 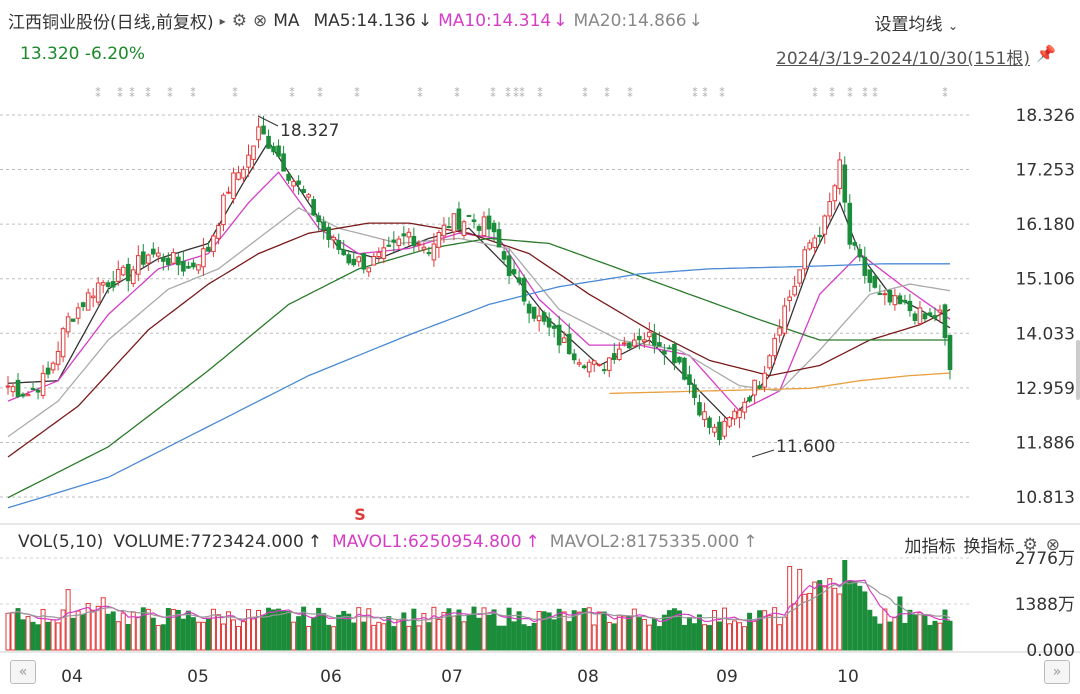 What do you see at coordinates (588, 677) in the screenshot?
I see `x-month-label: 08` at bounding box center [588, 677].